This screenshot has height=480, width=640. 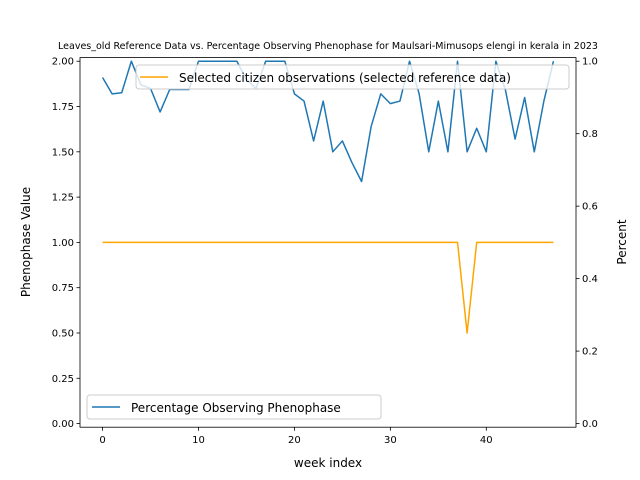 I want to click on y-axis-right-label: Percent, so click(x=622, y=241).